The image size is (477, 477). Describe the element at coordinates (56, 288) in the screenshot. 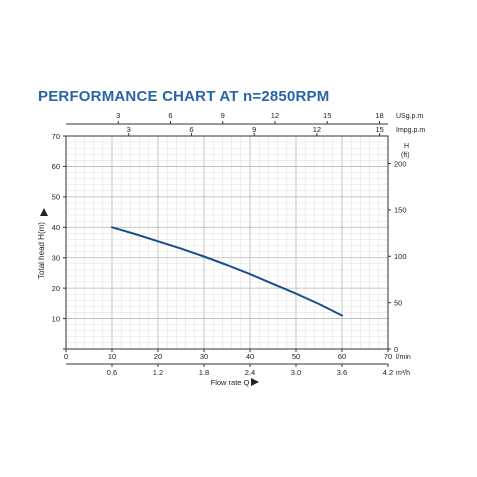

I see `y-tick-label: 20` at that location.